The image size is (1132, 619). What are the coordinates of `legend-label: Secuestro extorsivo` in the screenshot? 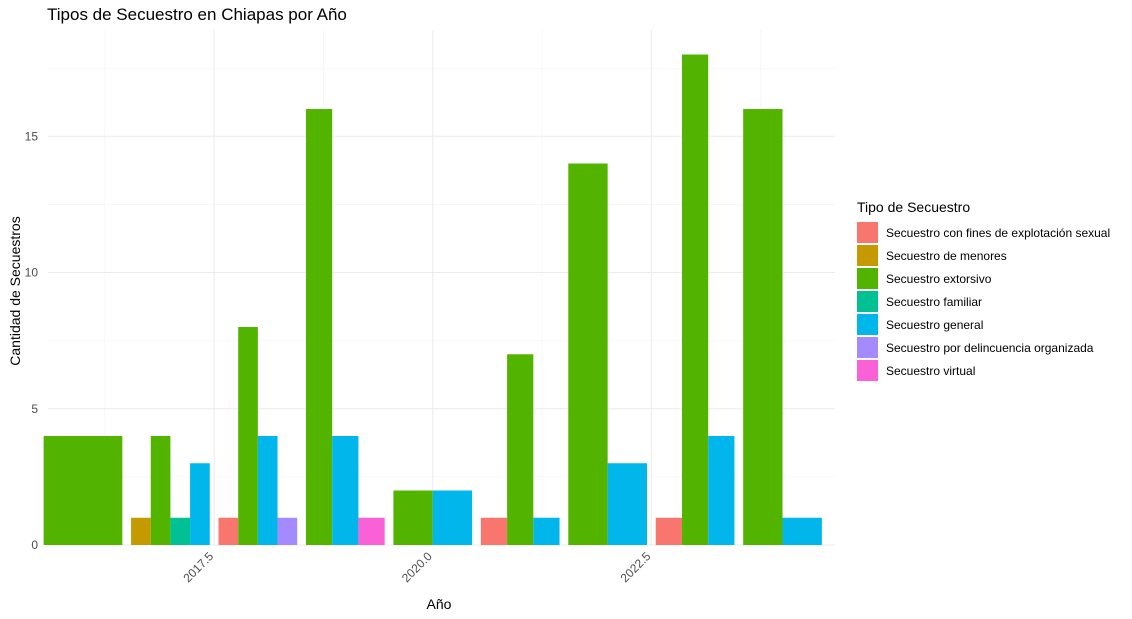 It's located at (939, 278).